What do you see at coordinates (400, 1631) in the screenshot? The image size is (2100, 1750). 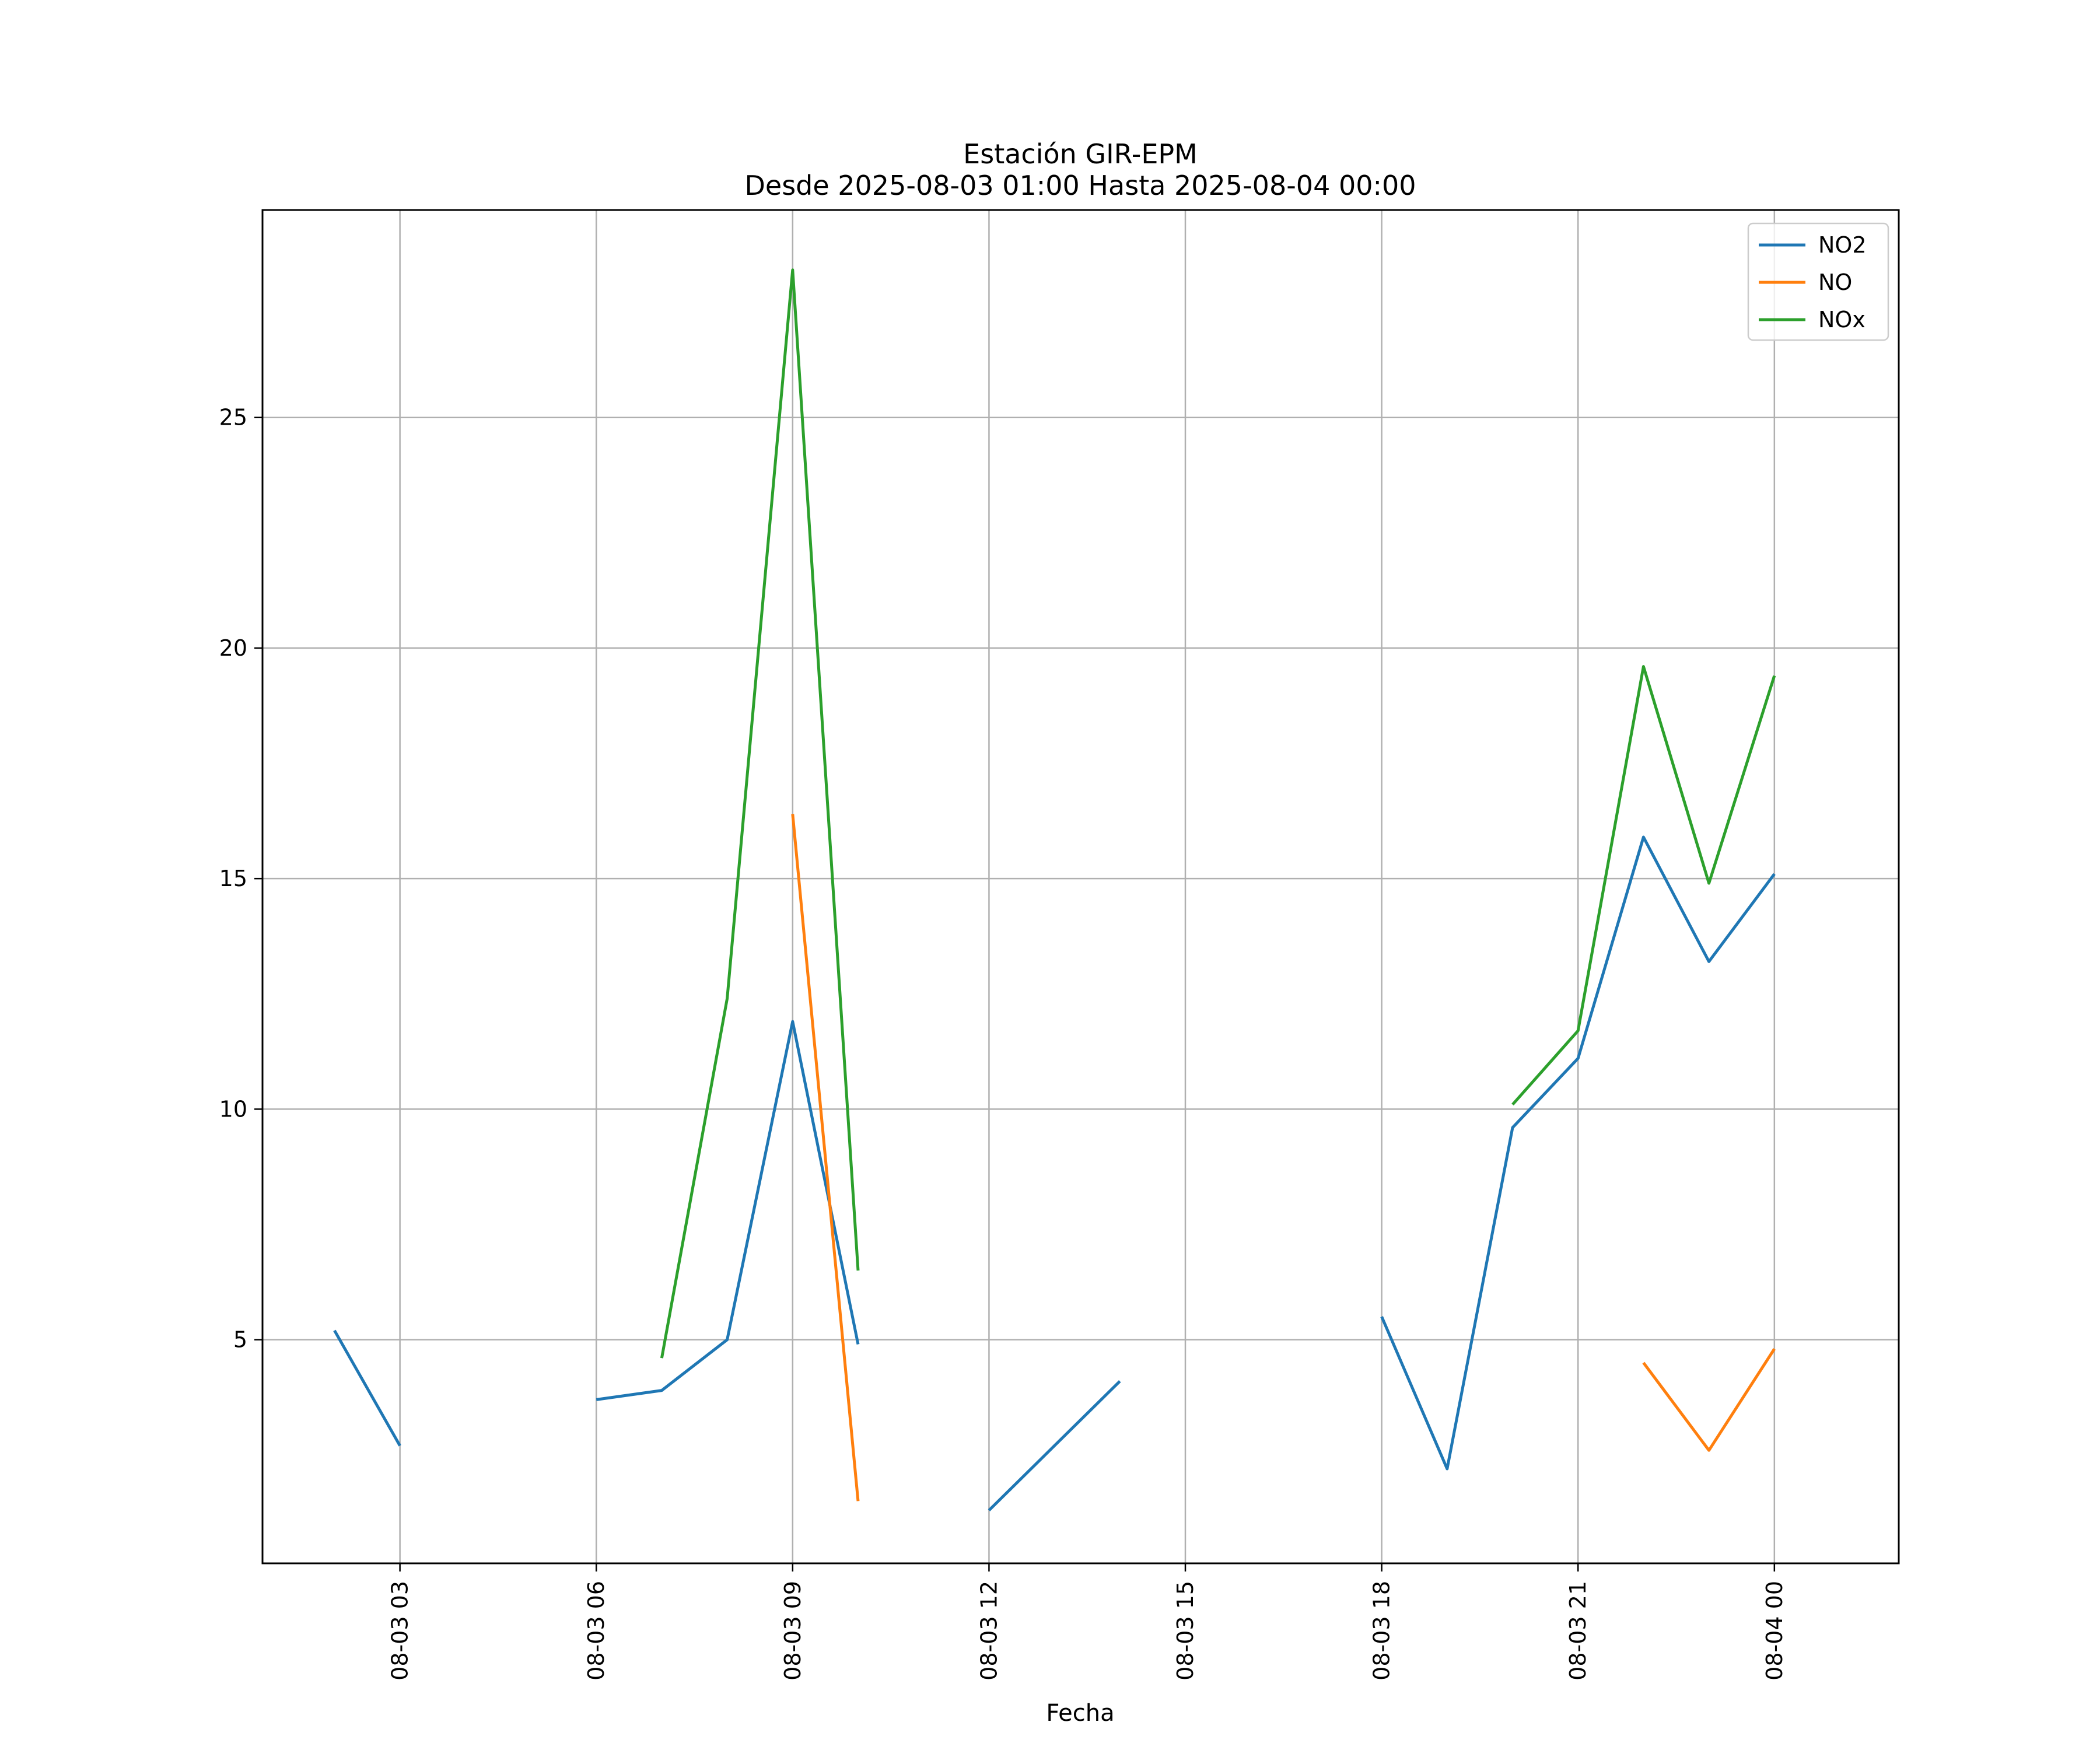 I see `x-tick-label: 08-03 03` at bounding box center [400, 1631].